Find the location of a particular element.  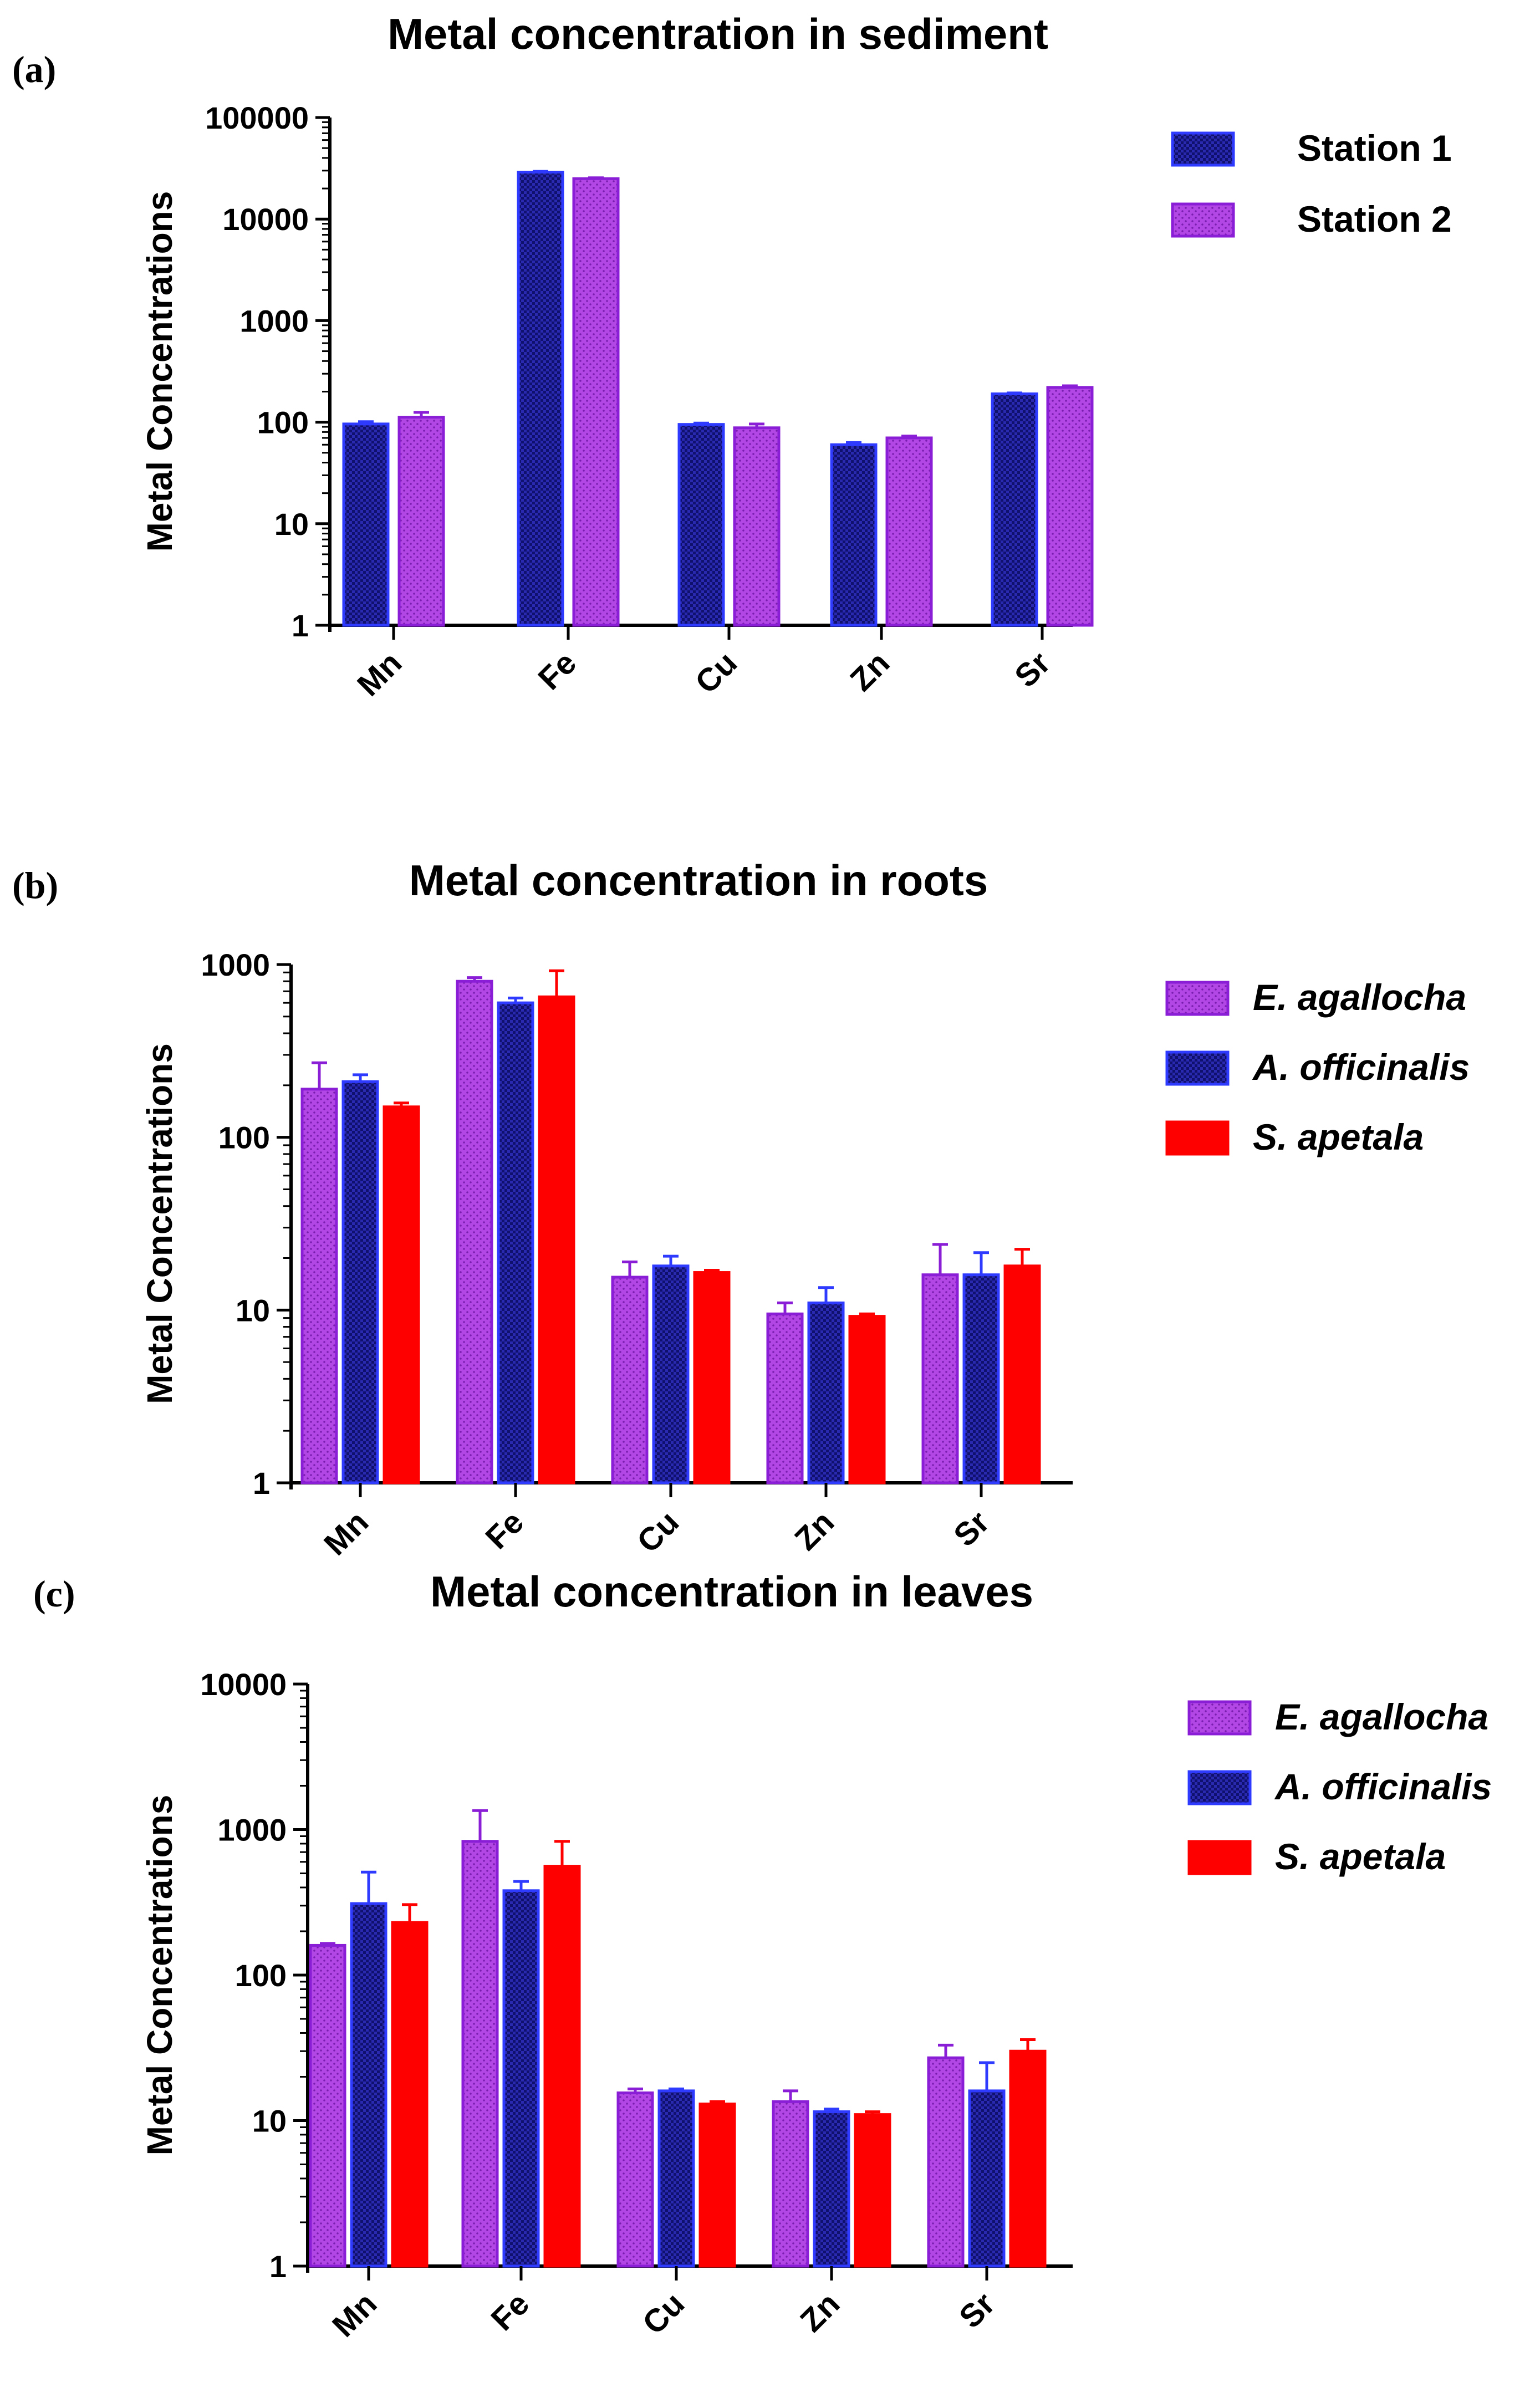

chart-title: Metal concentration in sediment is located at coordinates (717, 33).